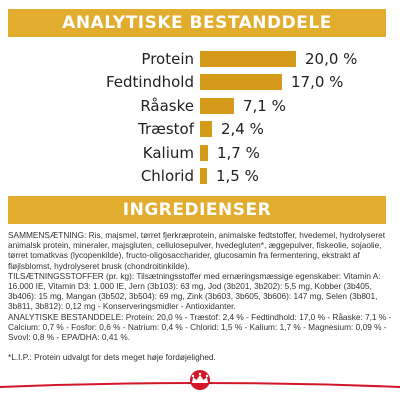 The image size is (400, 400). I want to click on analysis-value: 1,5 %, so click(237, 176).